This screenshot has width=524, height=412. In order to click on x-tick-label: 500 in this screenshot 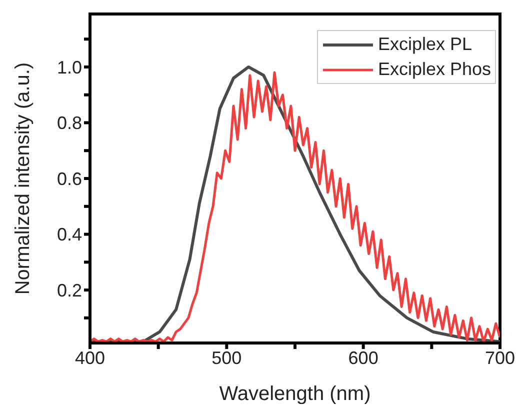, I will do `click(227, 358)`.